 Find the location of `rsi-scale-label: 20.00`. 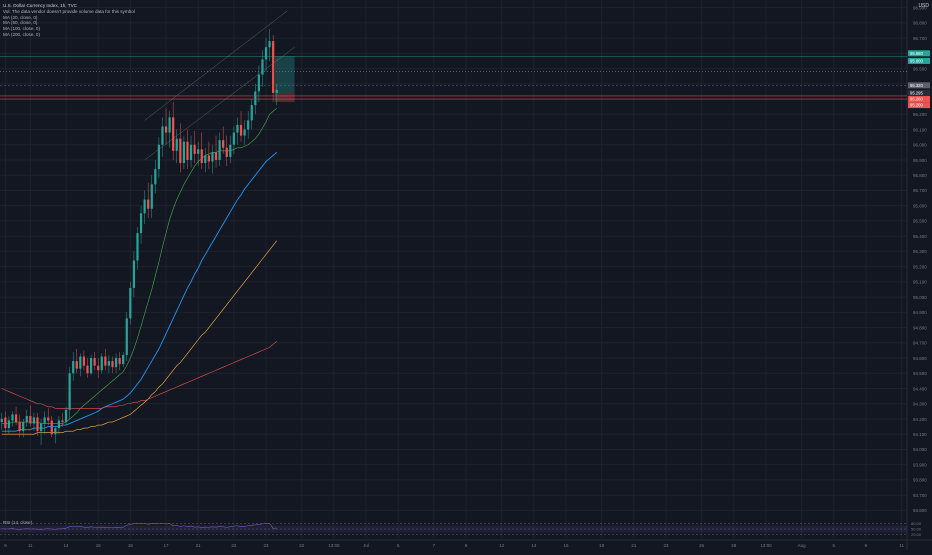

rsi-scale-label: 20.00 is located at coordinates (916, 534).